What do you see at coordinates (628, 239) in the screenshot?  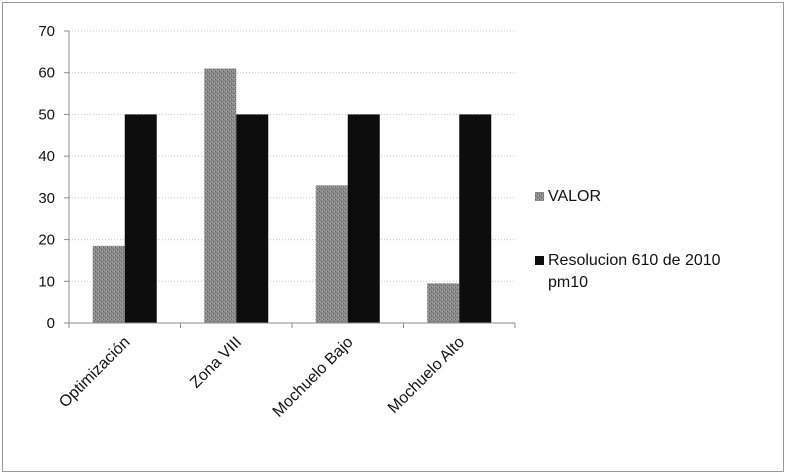 I see `legend: VALOR Resolucion 610 de 2010 pm10` at bounding box center [628, 239].